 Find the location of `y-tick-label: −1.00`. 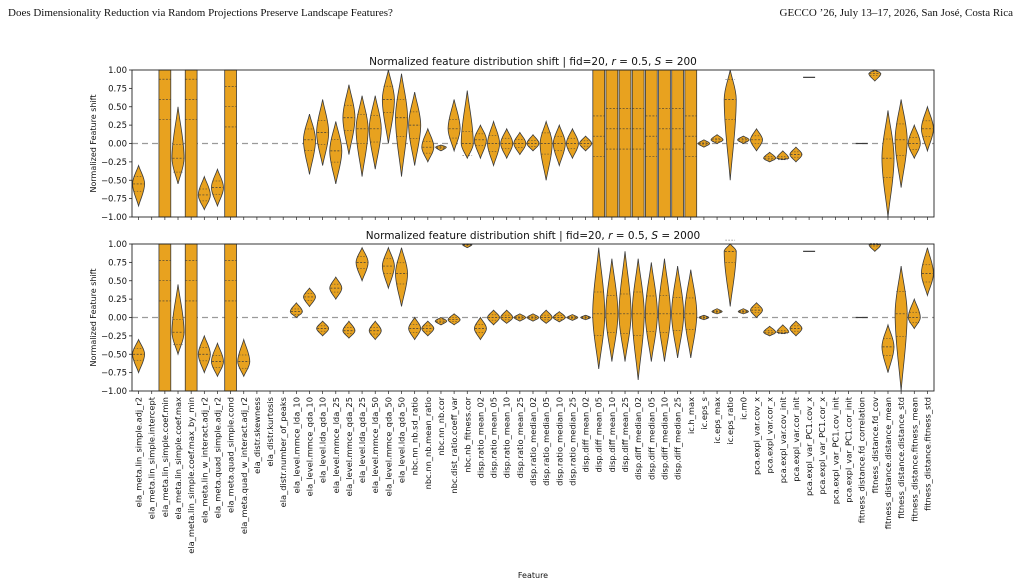

y-tick-label: −1.00 is located at coordinates (114, 218).